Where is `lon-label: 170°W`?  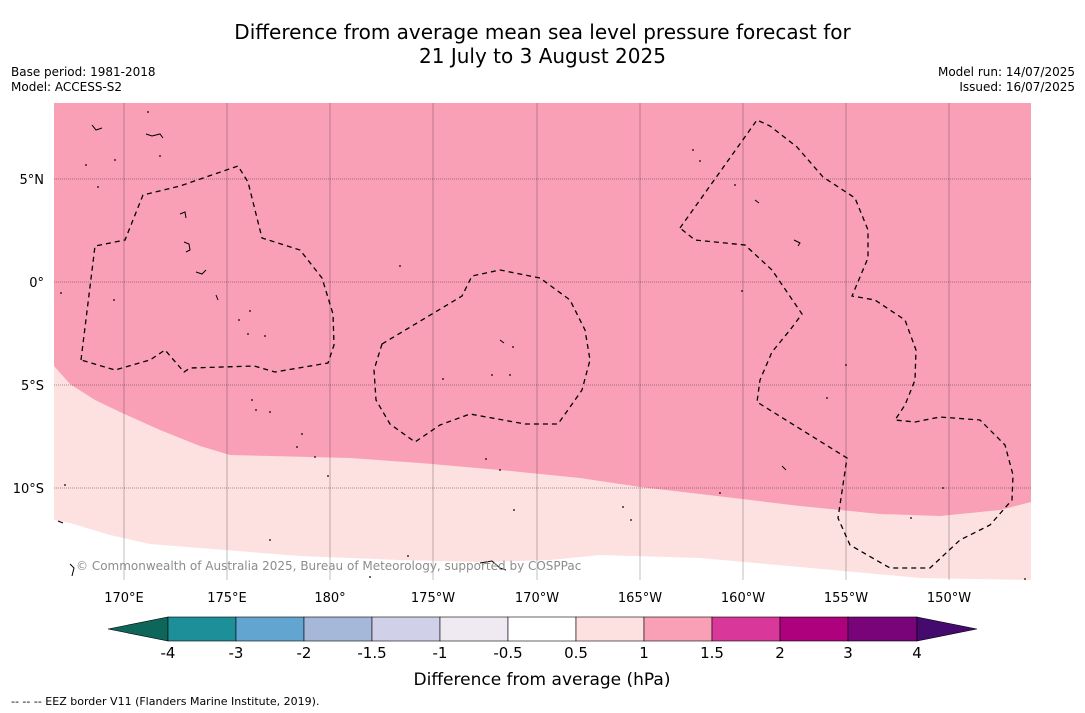 lon-label: 170°W is located at coordinates (537, 598).